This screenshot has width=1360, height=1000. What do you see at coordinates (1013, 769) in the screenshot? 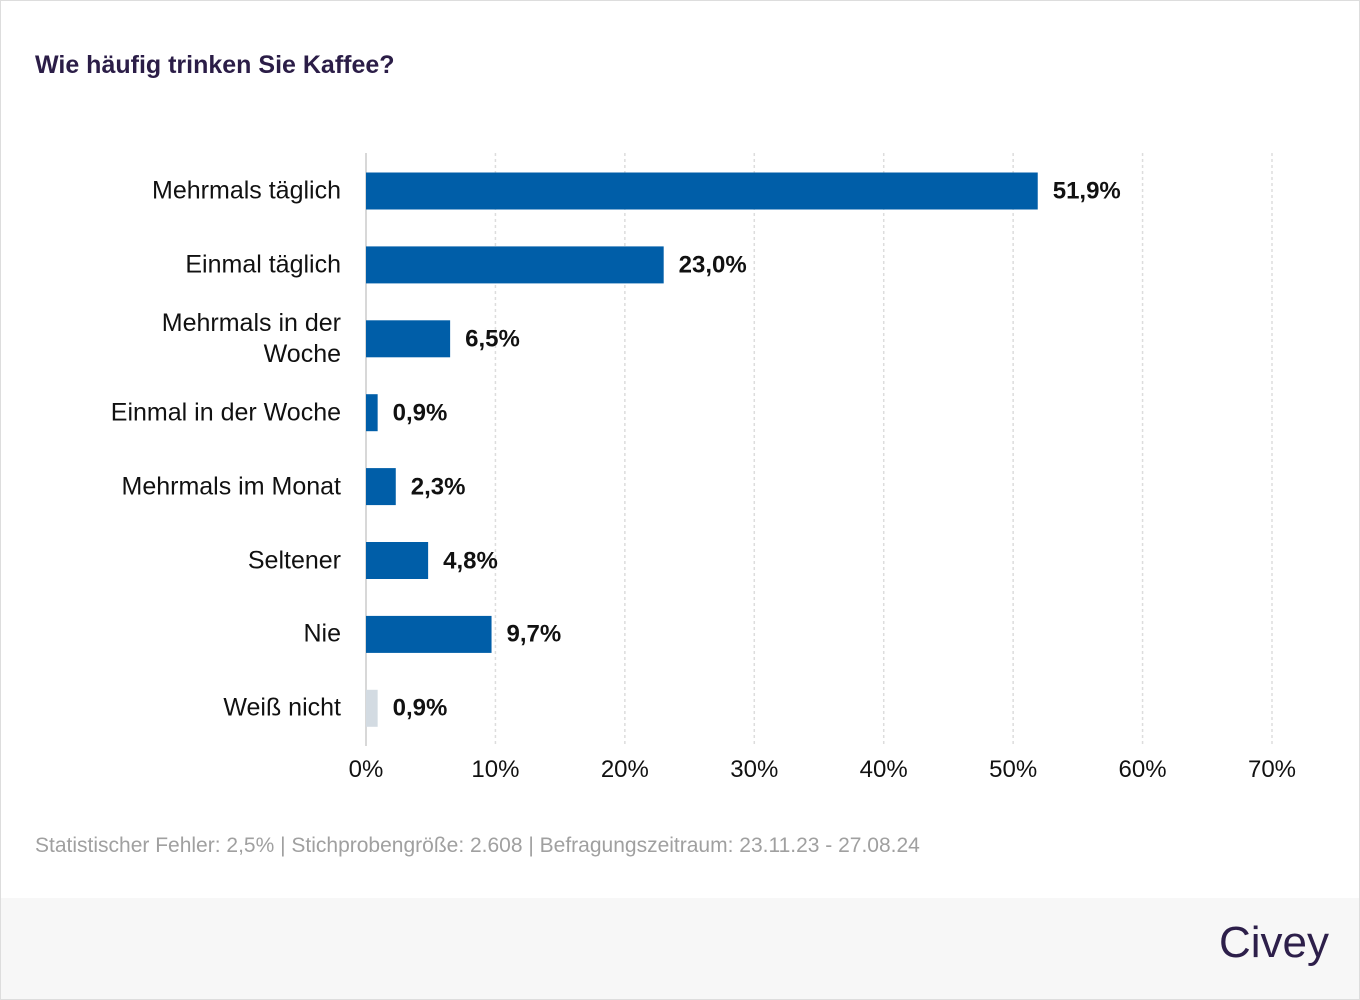
I see `x-tick-label: 50%` at bounding box center [1013, 769].